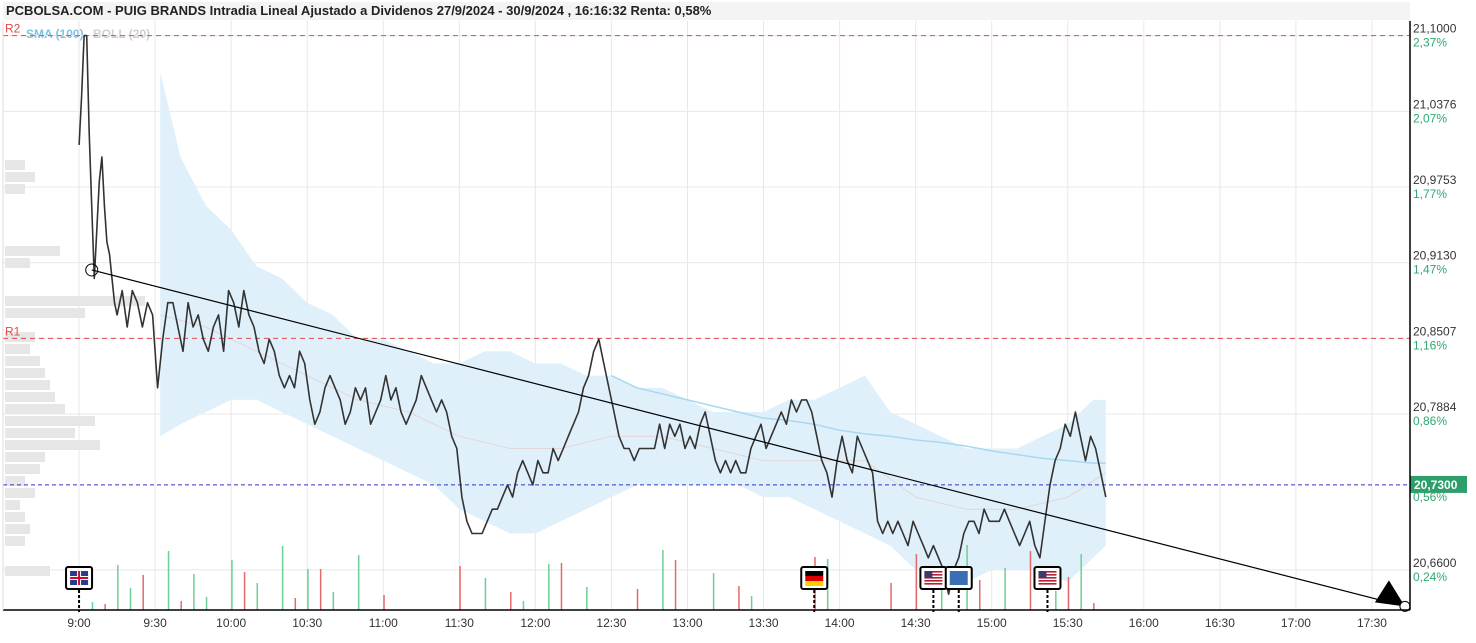  What do you see at coordinates (92, 270) in the screenshot?
I see `trendline-start-handle` at bounding box center [92, 270].